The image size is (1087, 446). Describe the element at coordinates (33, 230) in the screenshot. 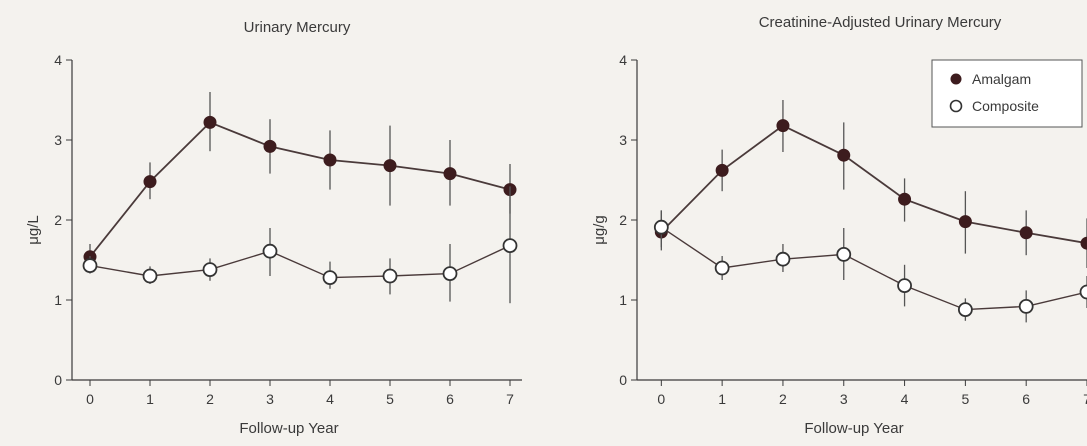

I see `y-axis-label: μg/L` at that location.